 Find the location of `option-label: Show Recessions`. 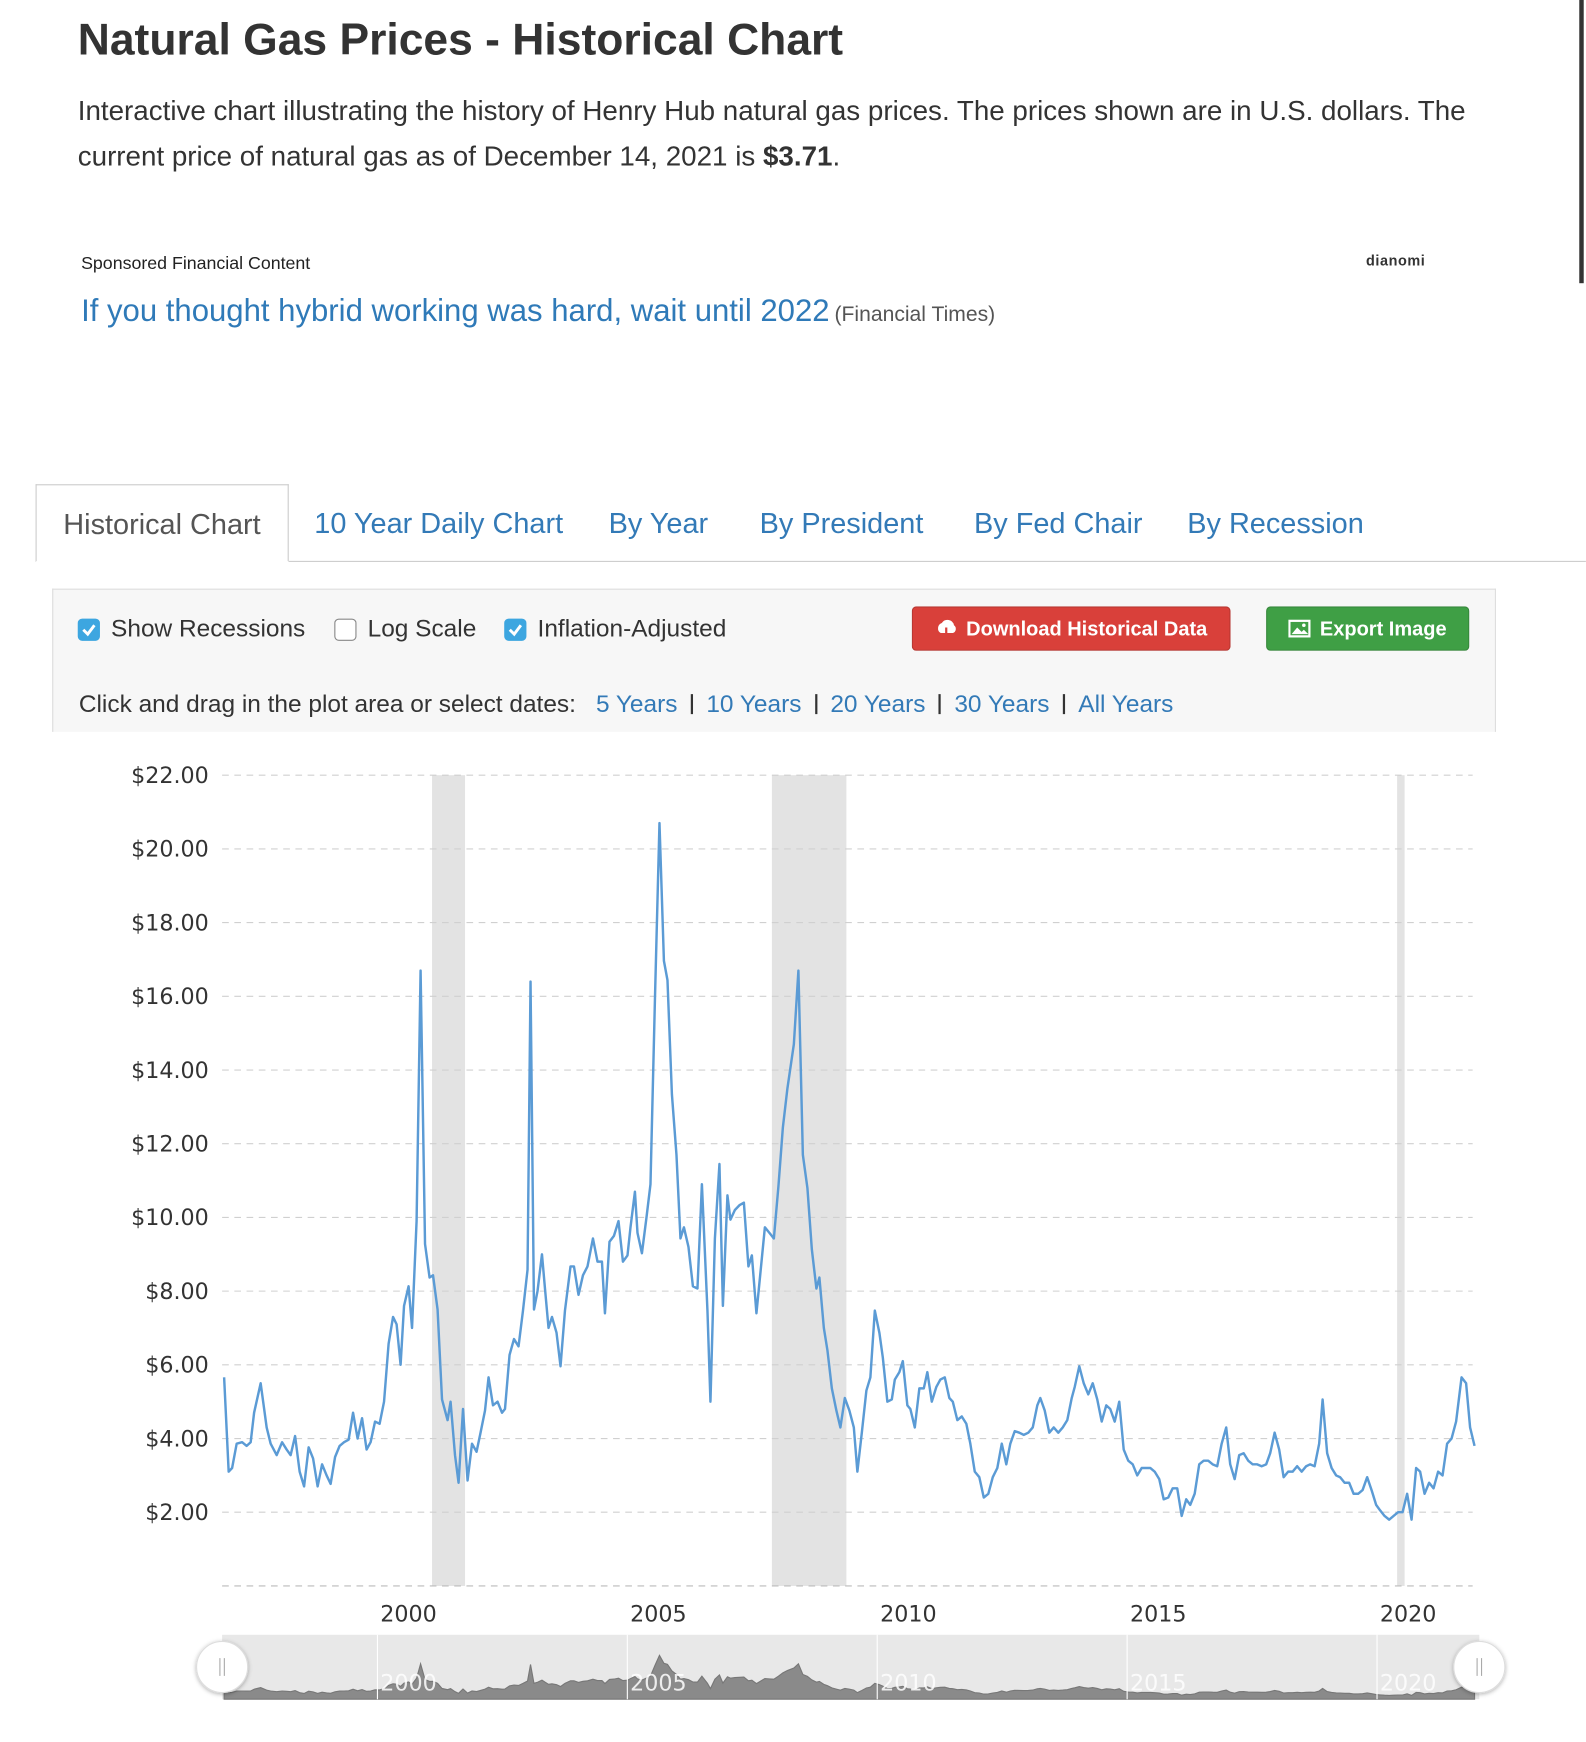

option-label: Show Recessions is located at coordinates (208, 628).